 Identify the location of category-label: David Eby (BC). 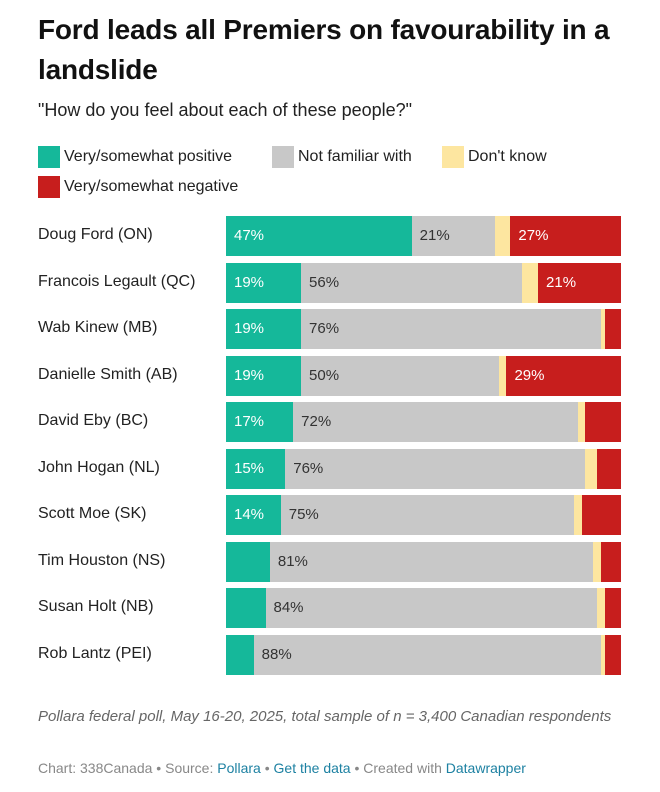
(93, 420).